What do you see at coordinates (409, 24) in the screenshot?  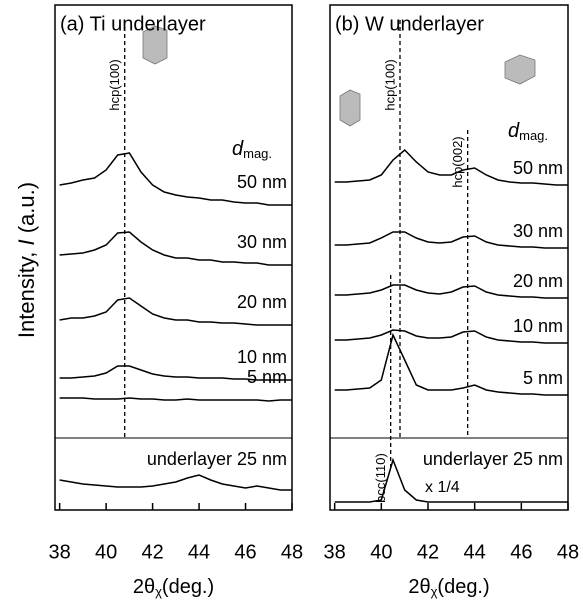 I see `panel-title: (b) W underlayer` at bounding box center [409, 24].